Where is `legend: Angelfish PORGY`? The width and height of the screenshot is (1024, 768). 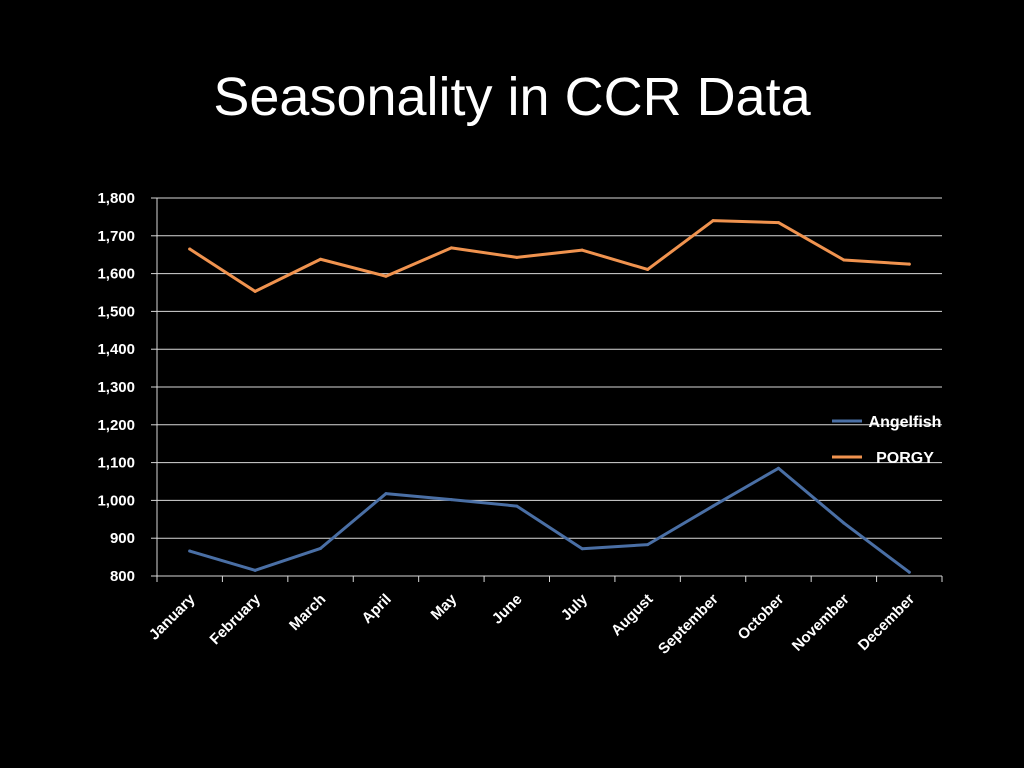
legend: Angelfish PORGY is located at coordinates (886, 440).